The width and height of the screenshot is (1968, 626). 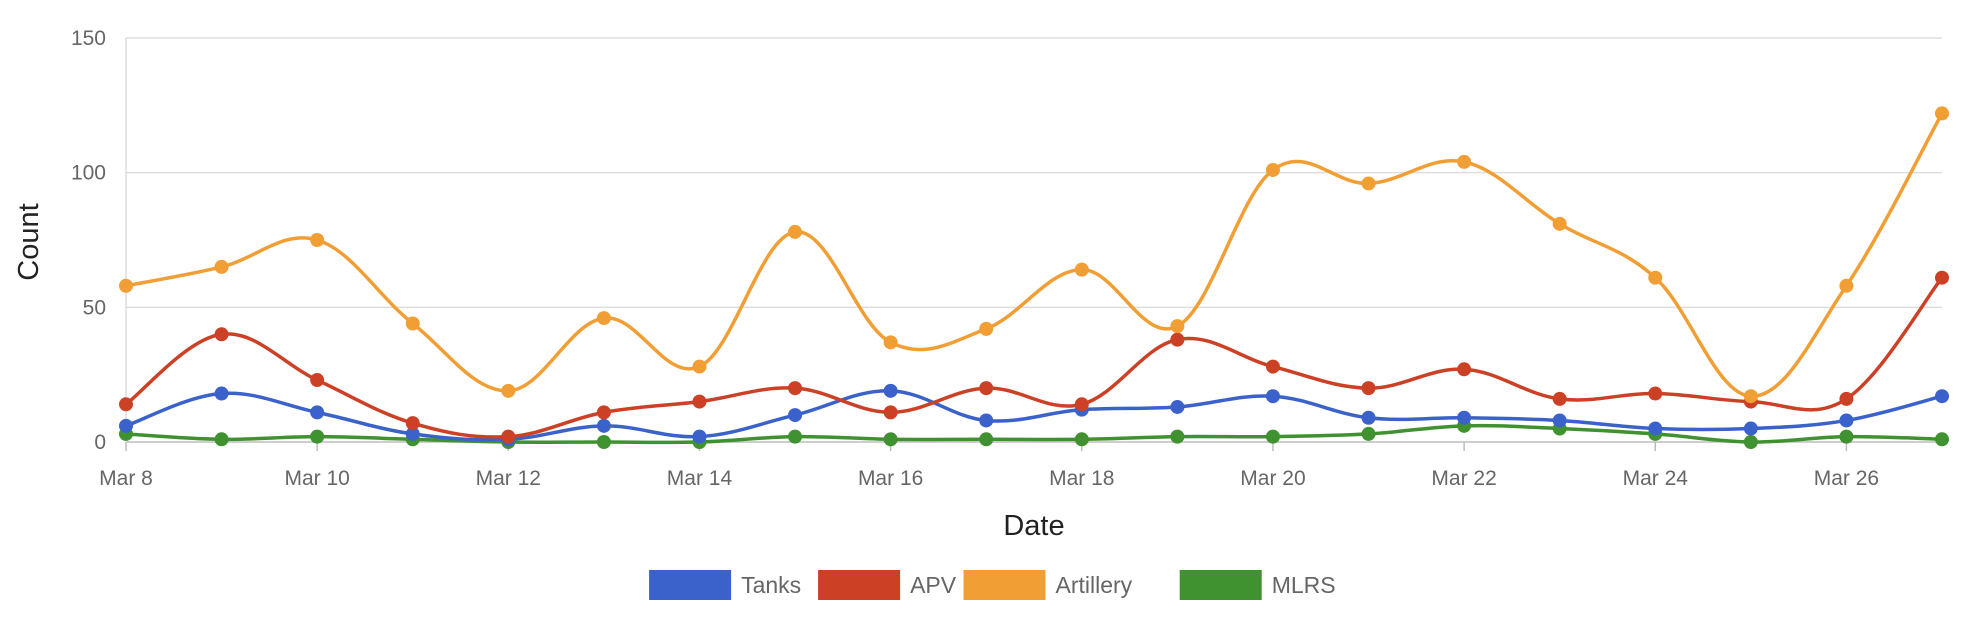 I want to click on legend-label-tanks: Tanks, so click(x=771, y=585).